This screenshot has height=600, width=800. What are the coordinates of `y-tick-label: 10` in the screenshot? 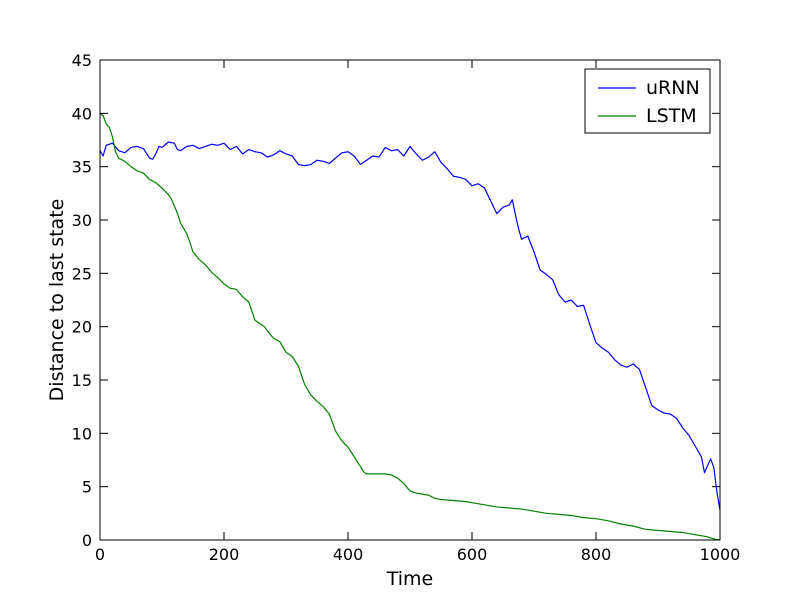 It's located at (82, 433).